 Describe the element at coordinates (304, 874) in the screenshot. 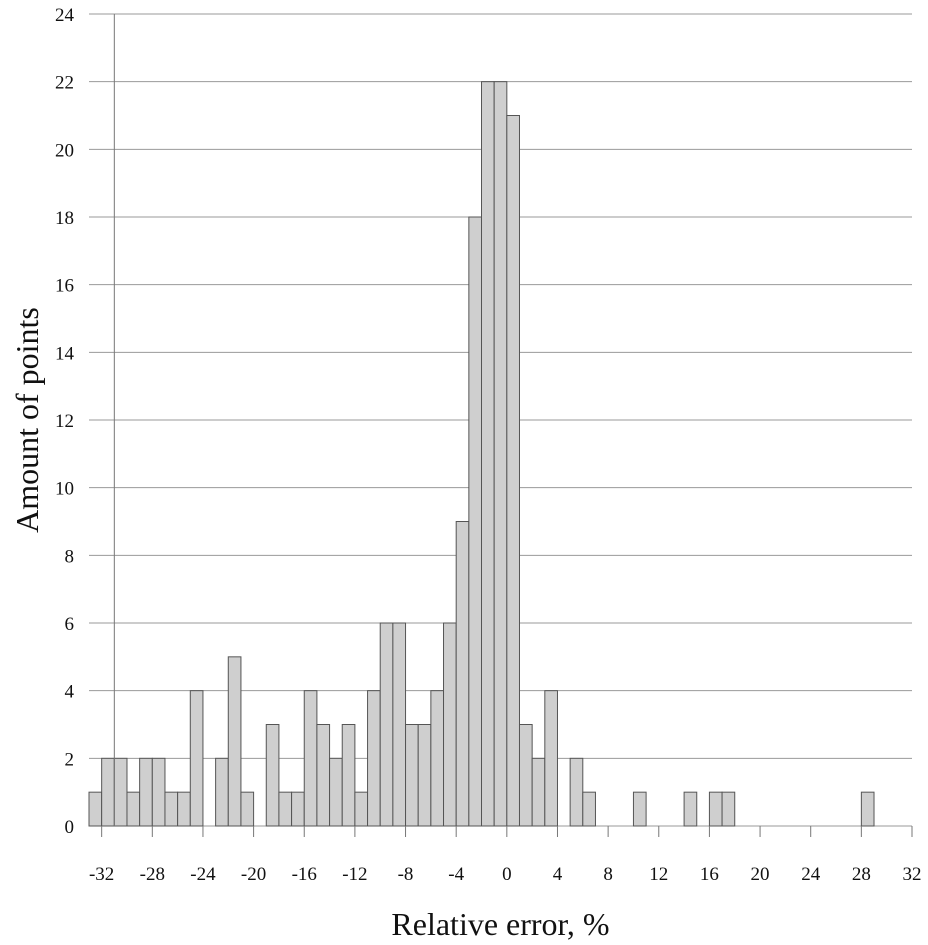

I see `x-tick-label: -16` at that location.